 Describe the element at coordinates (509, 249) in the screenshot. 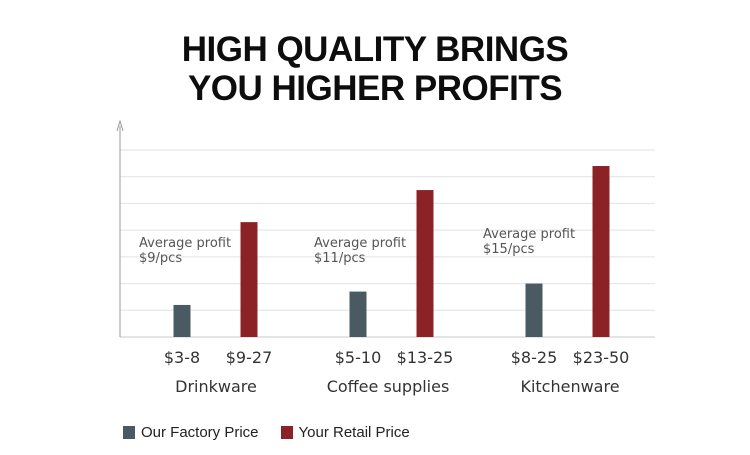

I see `annotation-line2-3: $15/pcs` at that location.